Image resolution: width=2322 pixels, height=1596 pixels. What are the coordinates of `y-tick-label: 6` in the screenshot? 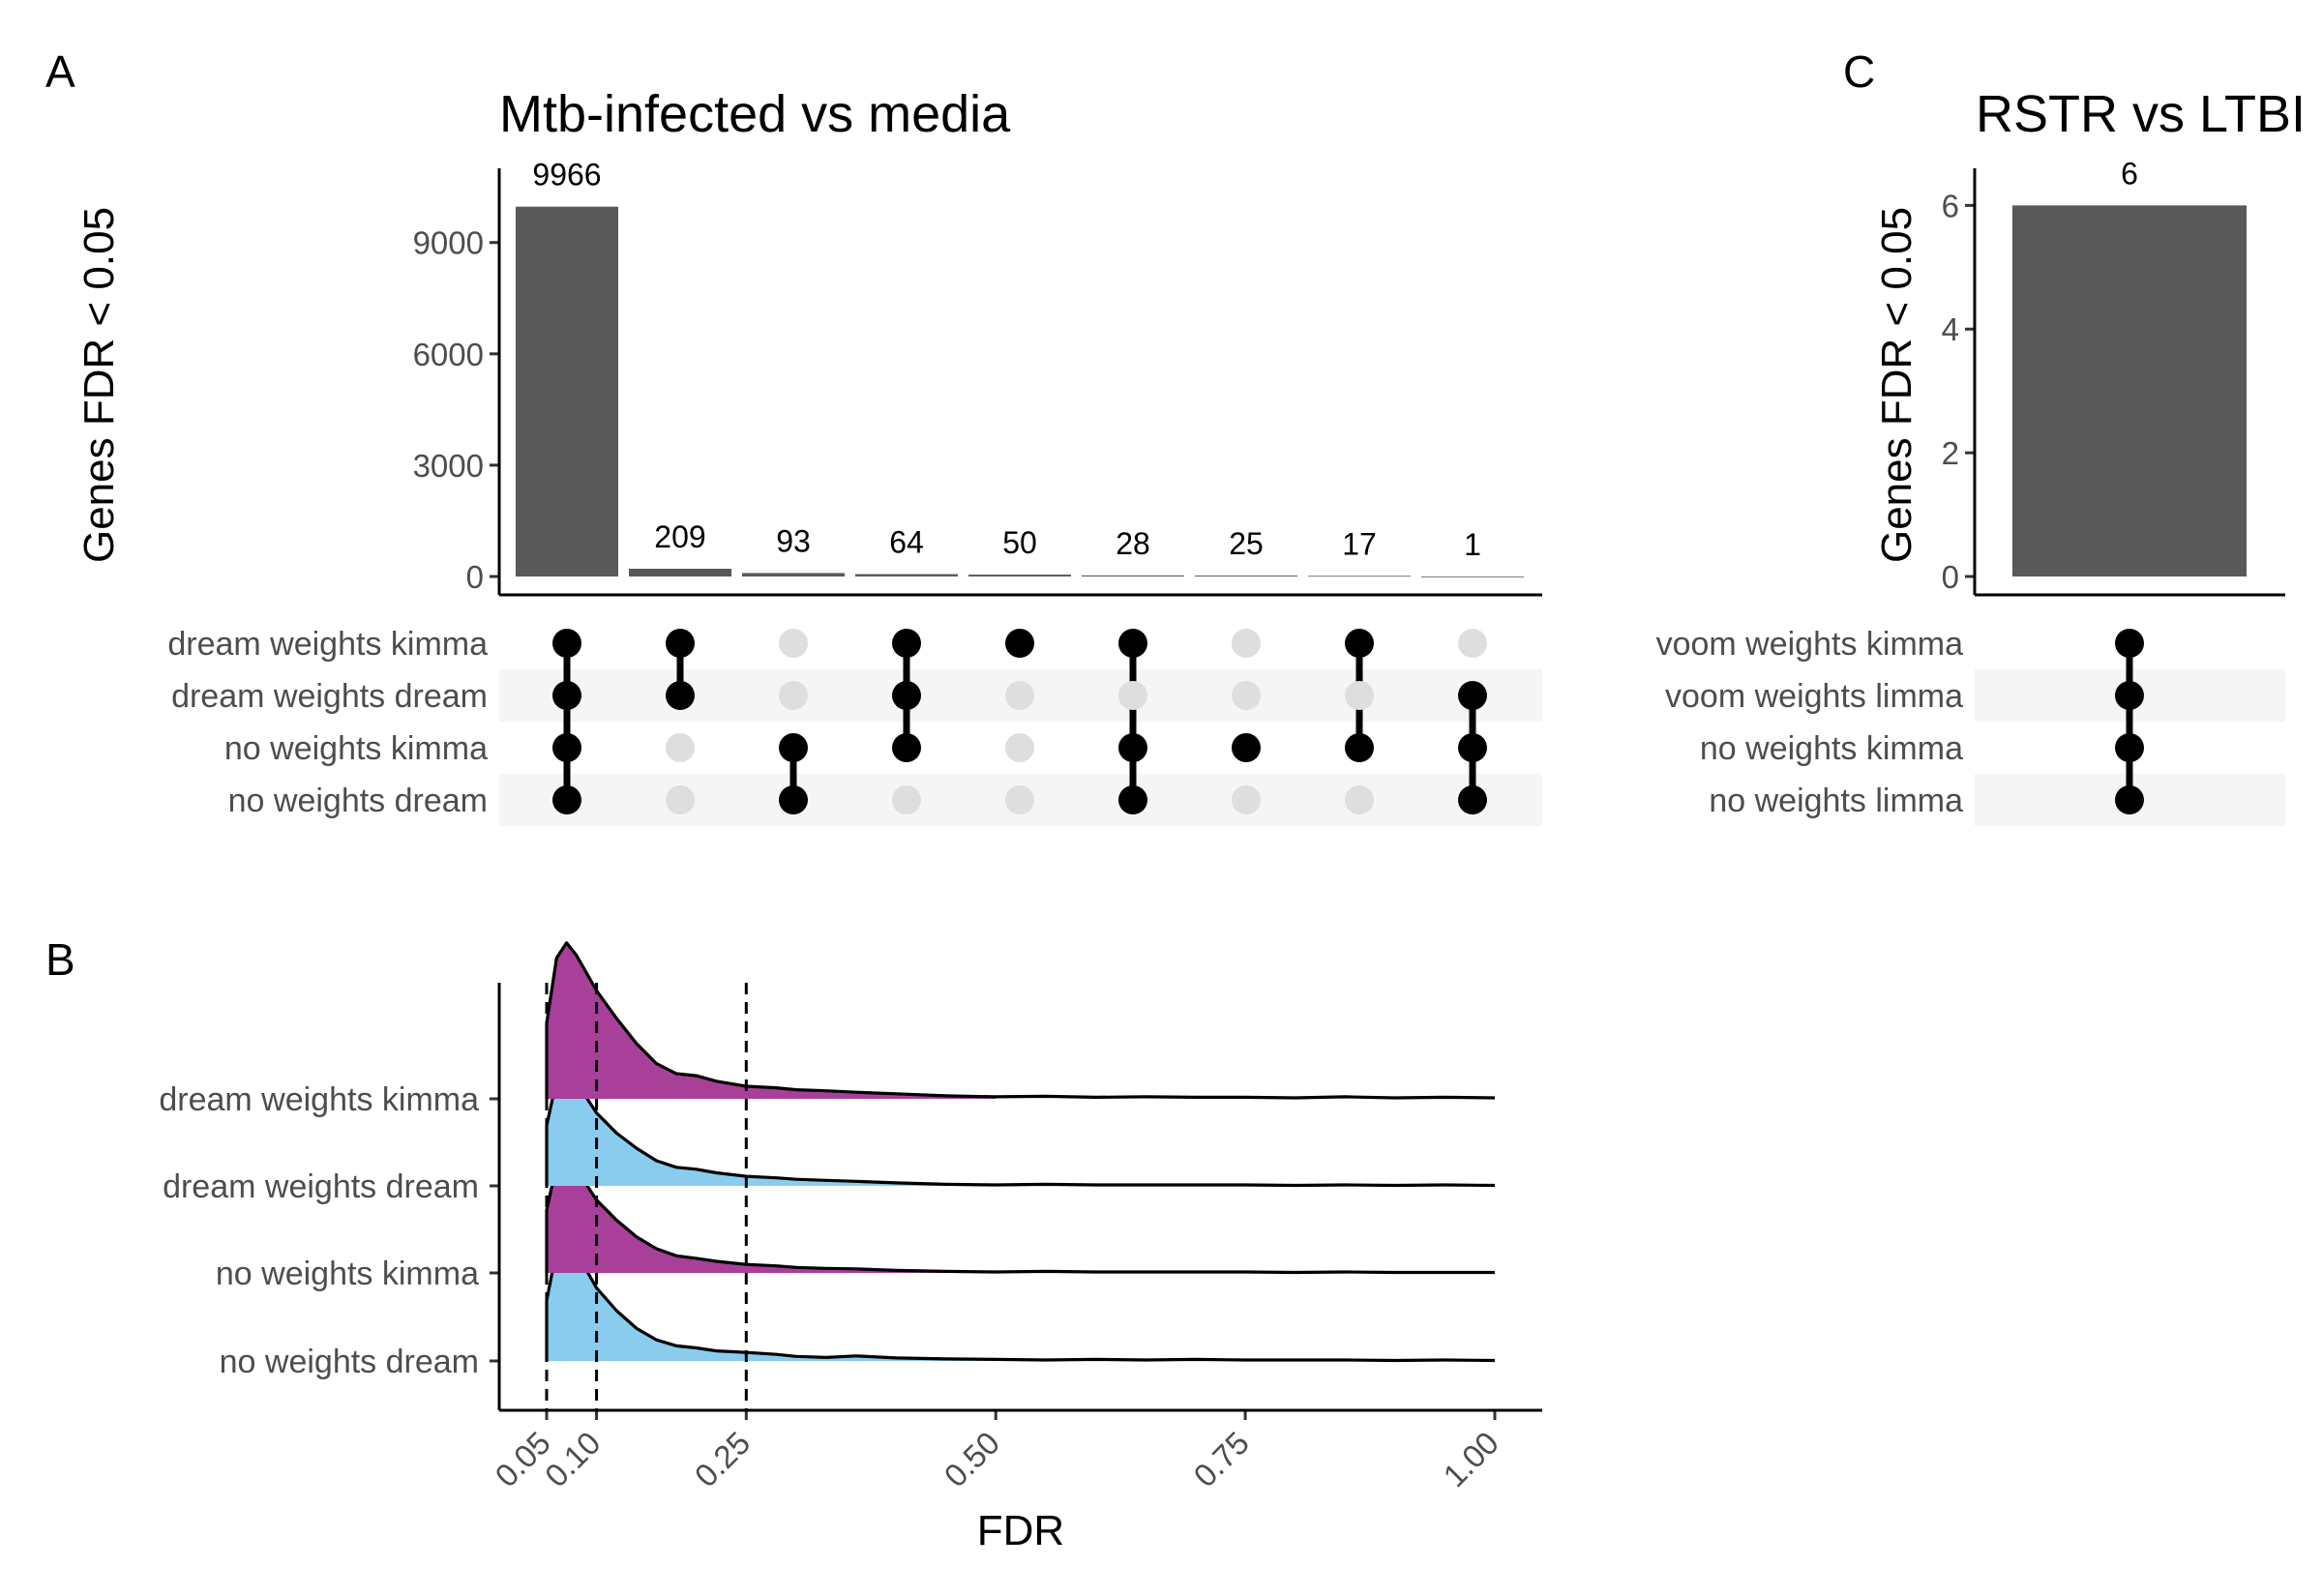 It's located at (1950, 205).